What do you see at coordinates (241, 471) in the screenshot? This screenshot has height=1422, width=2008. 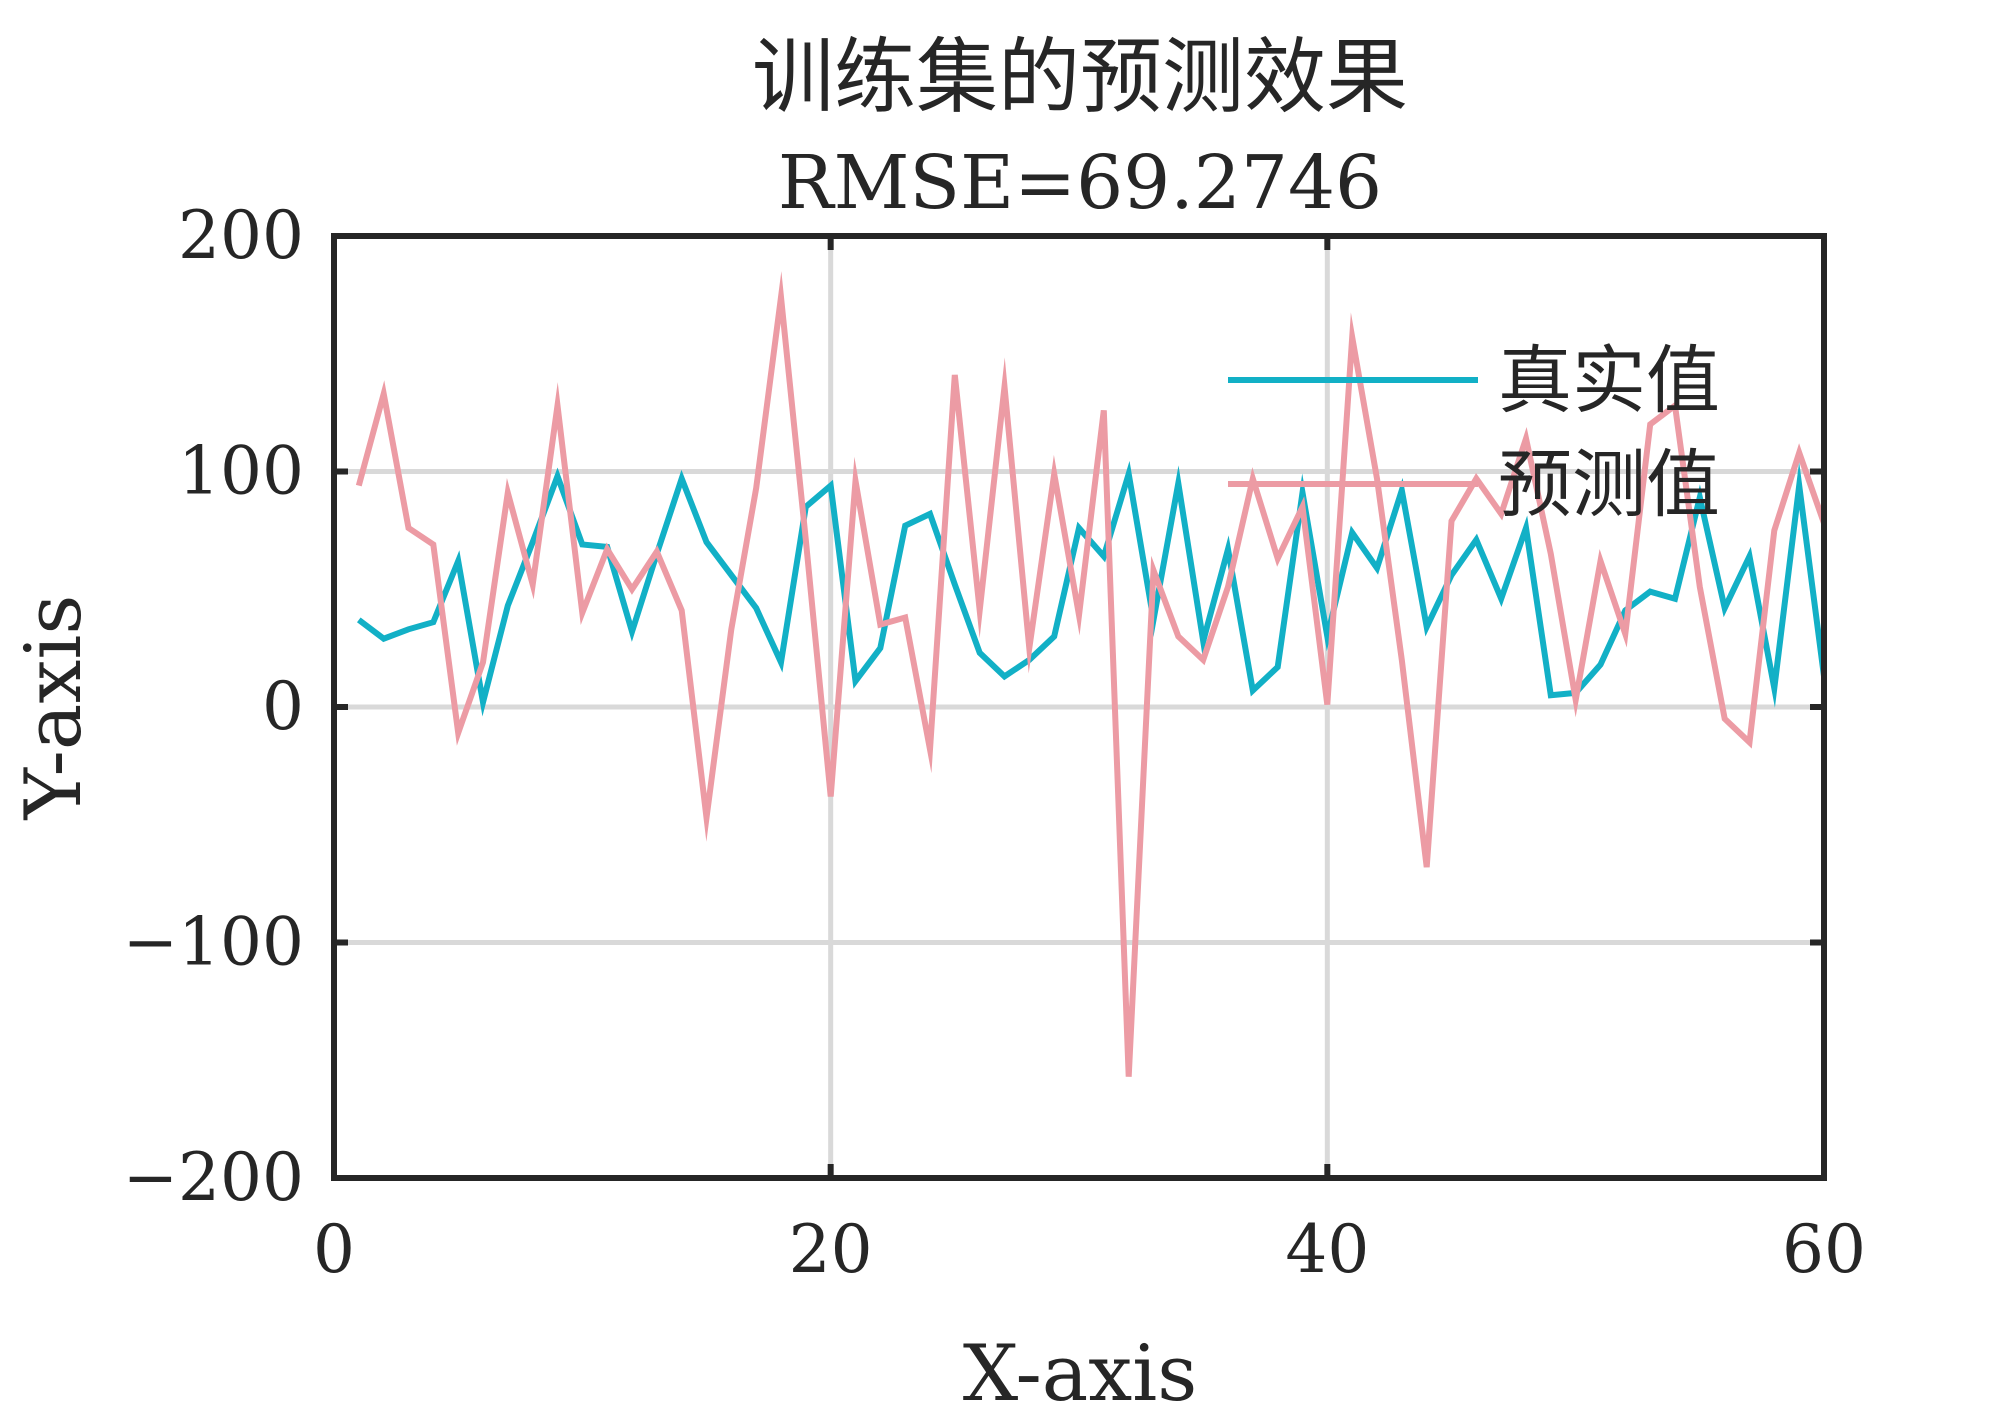 I see `y-tick-label: 100` at bounding box center [241, 471].